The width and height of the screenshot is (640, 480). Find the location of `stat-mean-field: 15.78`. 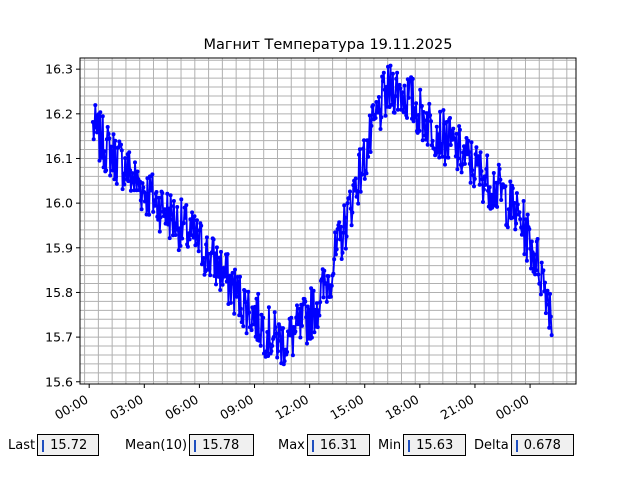

stat-mean-field: 15.78 is located at coordinates (222, 445).